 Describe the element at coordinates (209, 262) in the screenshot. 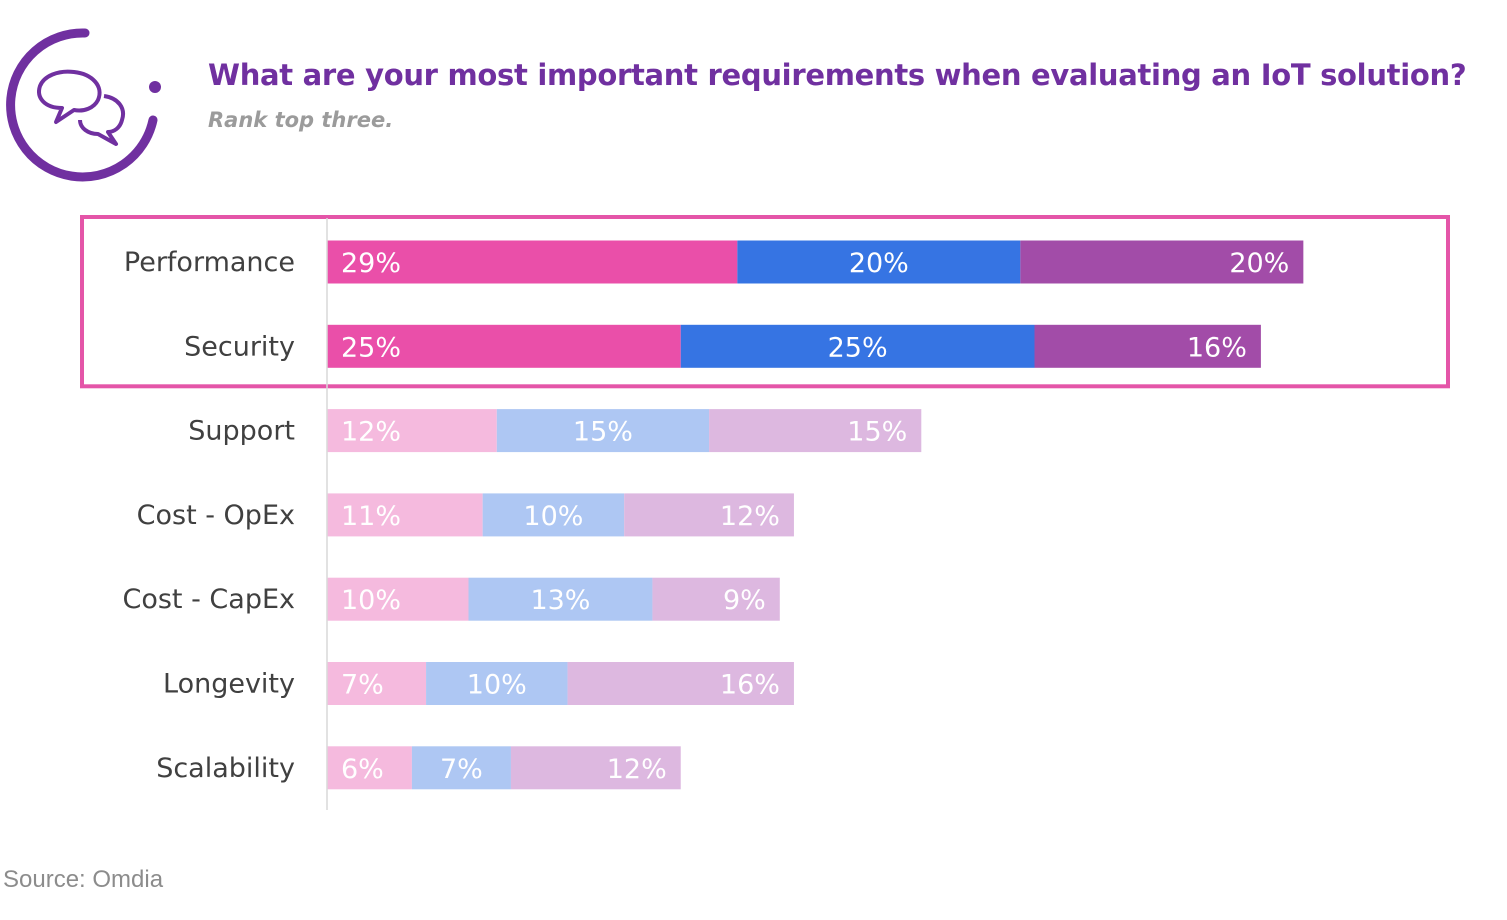

I see `category-label: Performance` at that location.